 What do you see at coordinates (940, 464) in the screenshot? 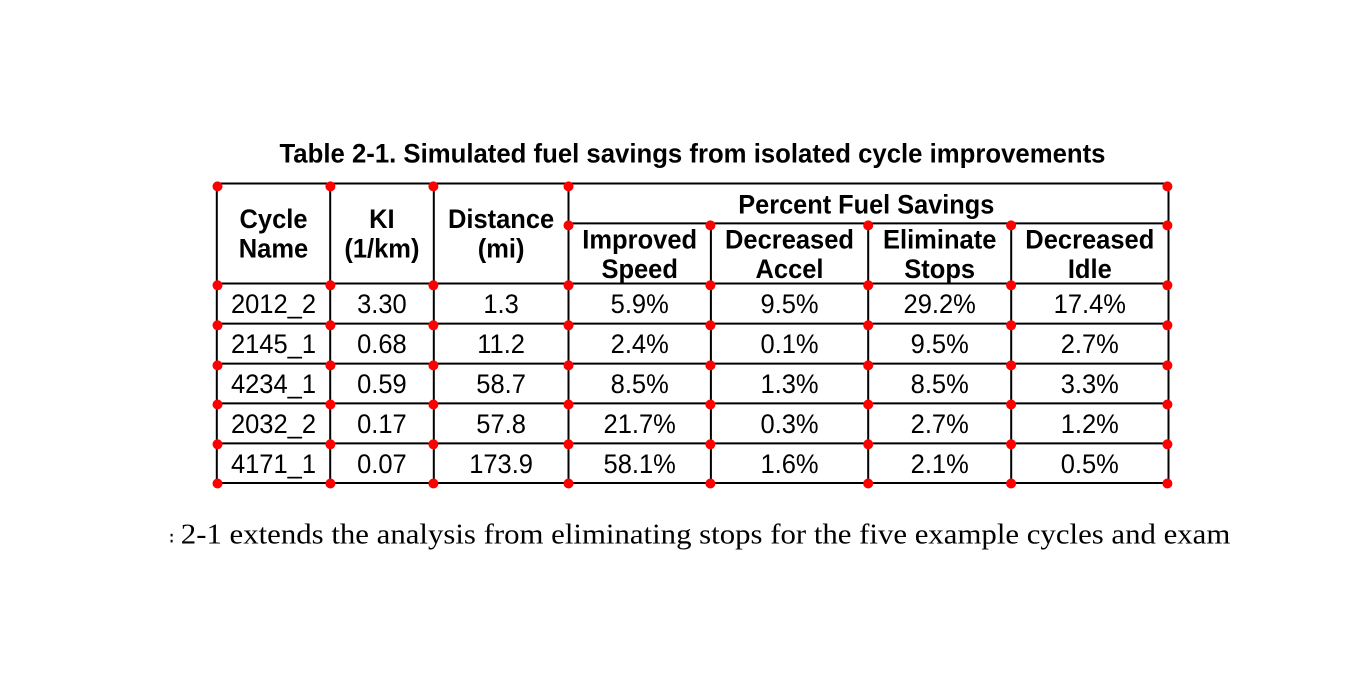
I see `svg-text: 2.1%` at bounding box center [940, 464].